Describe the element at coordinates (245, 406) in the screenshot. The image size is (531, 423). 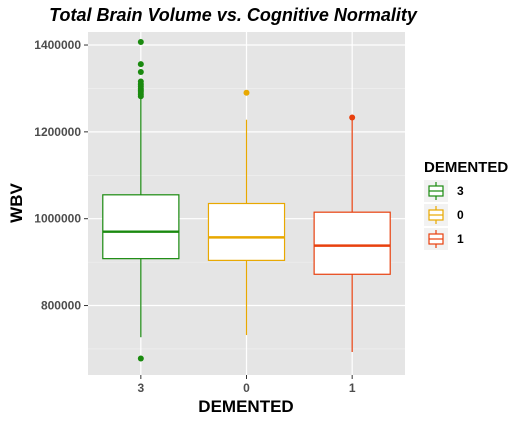
I see `x-axis-title: DEMENTED` at that location.